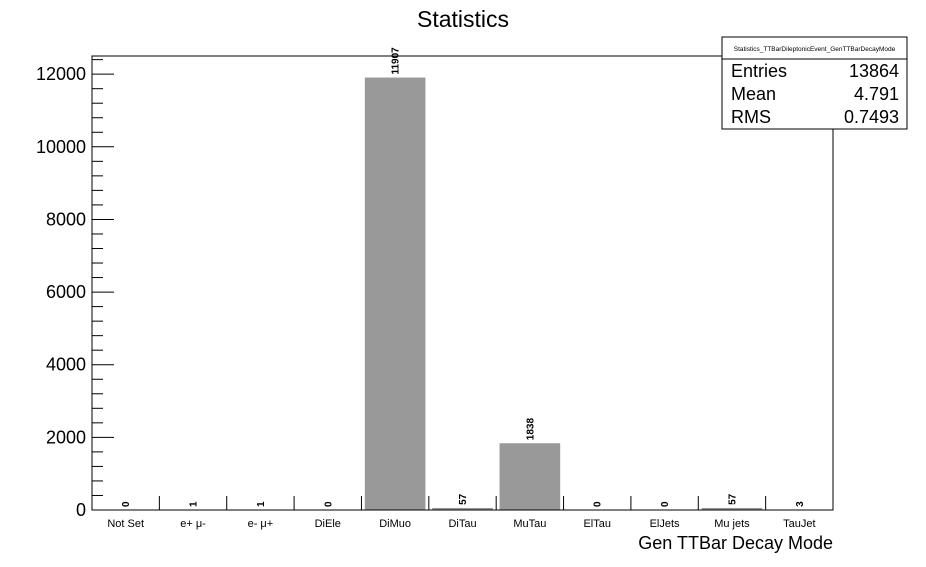 This screenshot has width=926, height=567. Describe the element at coordinates (529, 524) in the screenshot. I see `x-tick-label-6: MuTau` at that location.